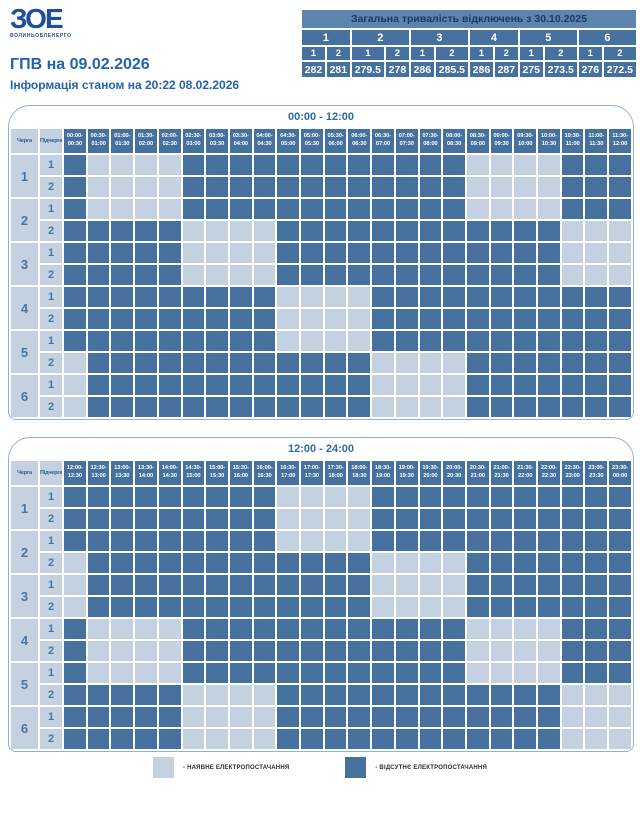 This screenshot has width=640, height=822. Describe the element at coordinates (236, 767) in the screenshot. I see `legend-label-power-on: - НАЯВНЕ ЕЛЕКТРОПОСТАЧАННЯ` at that location.